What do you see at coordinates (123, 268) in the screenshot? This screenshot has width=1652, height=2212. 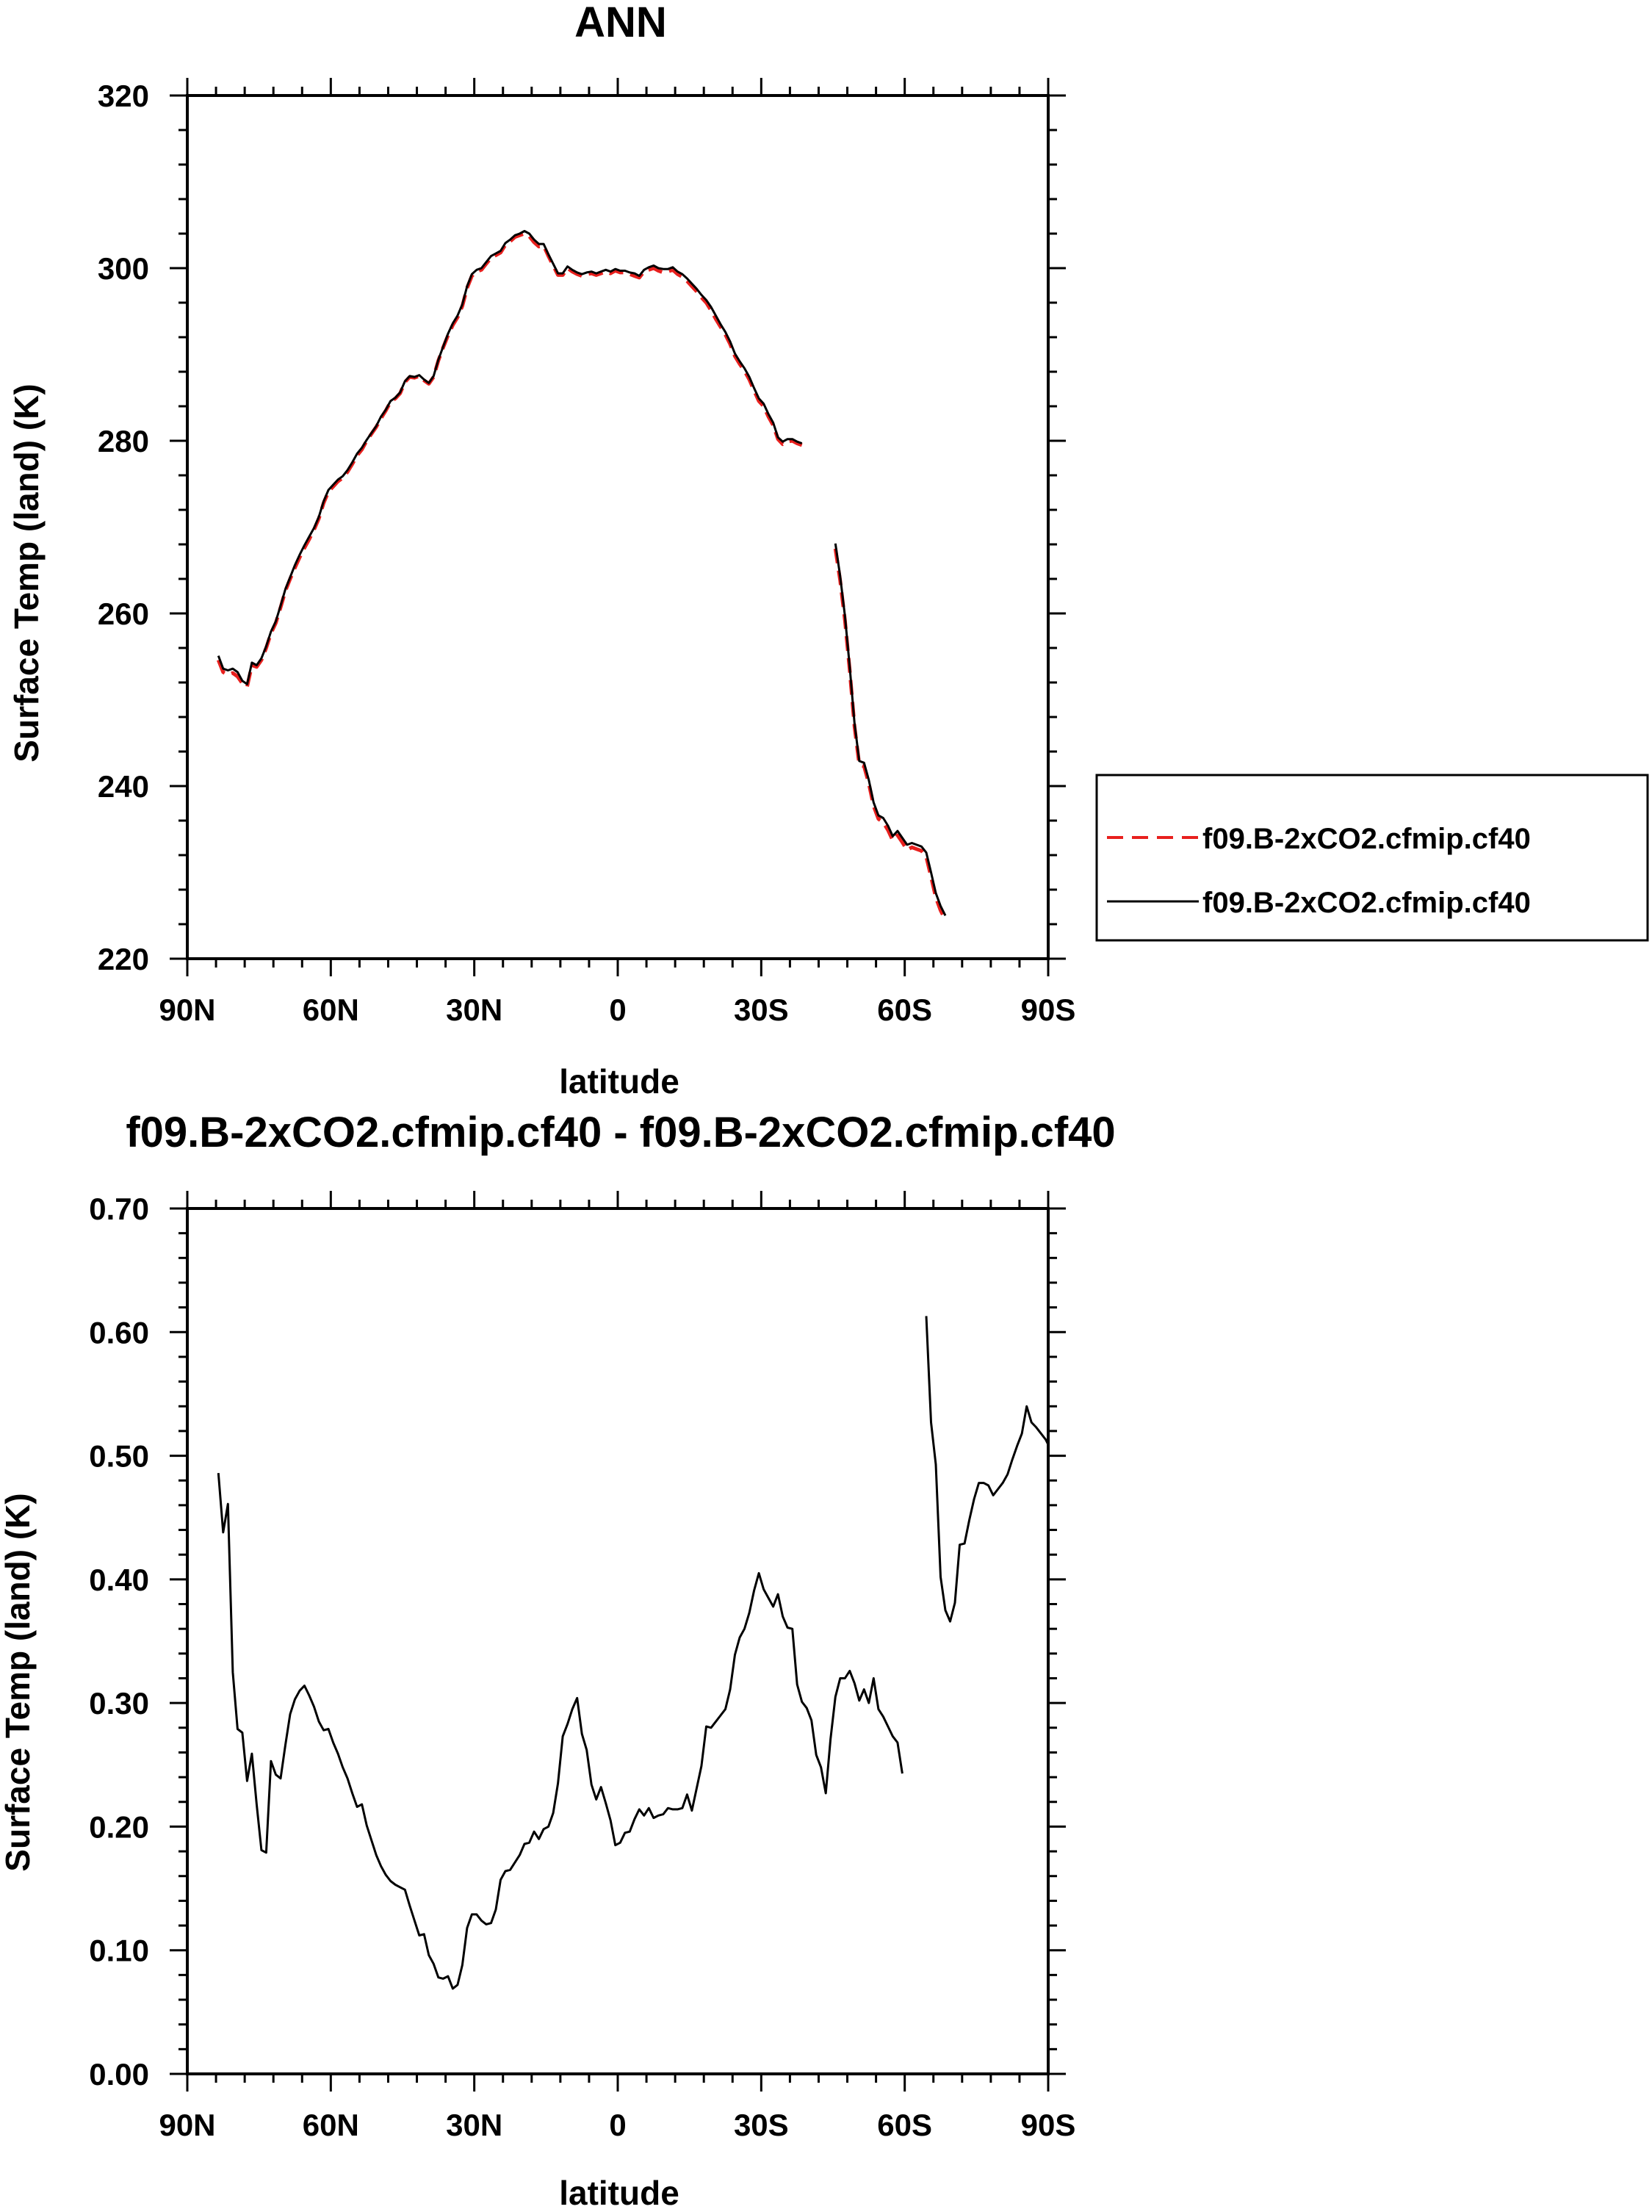 I see `top-y-tick-label: 300` at bounding box center [123, 268].